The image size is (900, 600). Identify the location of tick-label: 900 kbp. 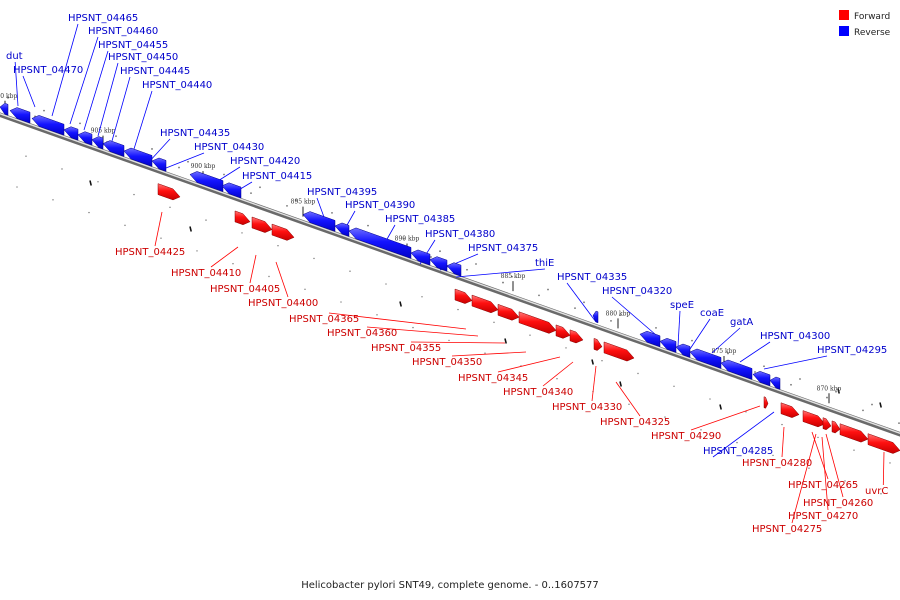
(203, 166).